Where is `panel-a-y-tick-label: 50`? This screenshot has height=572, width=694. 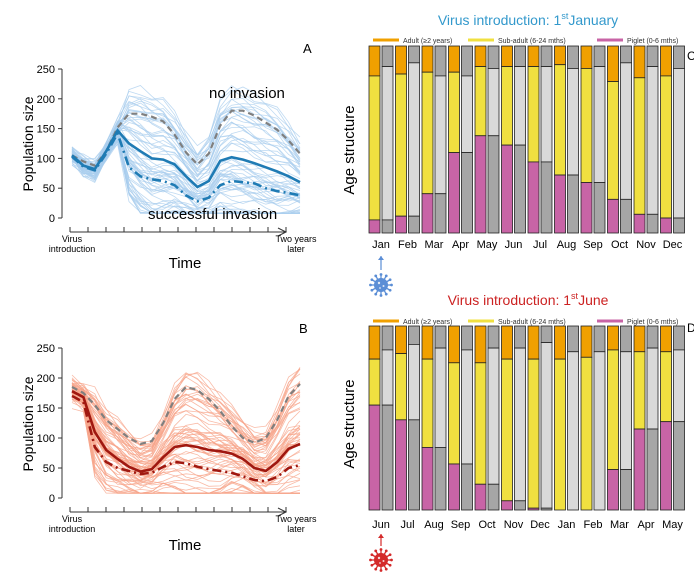 panel-a-y-tick-label: 50 is located at coordinates (49, 189).